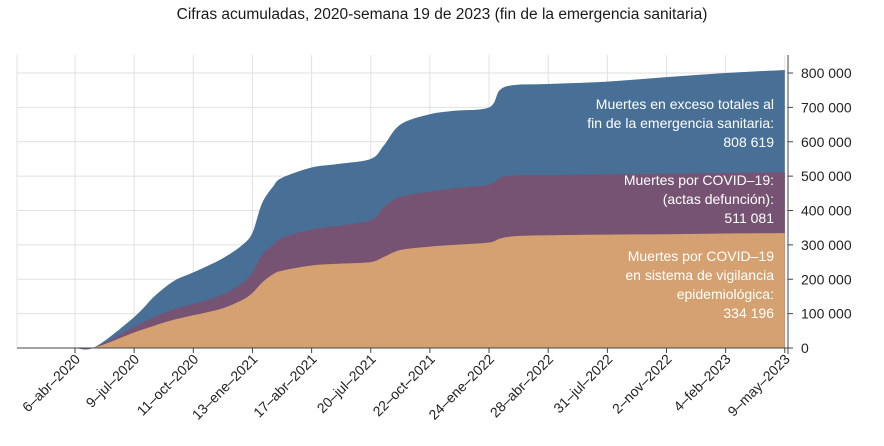 The height and width of the screenshot is (446, 884). What do you see at coordinates (826, 245) in the screenshot?
I see `y-tick-label: 300 000` at bounding box center [826, 245].